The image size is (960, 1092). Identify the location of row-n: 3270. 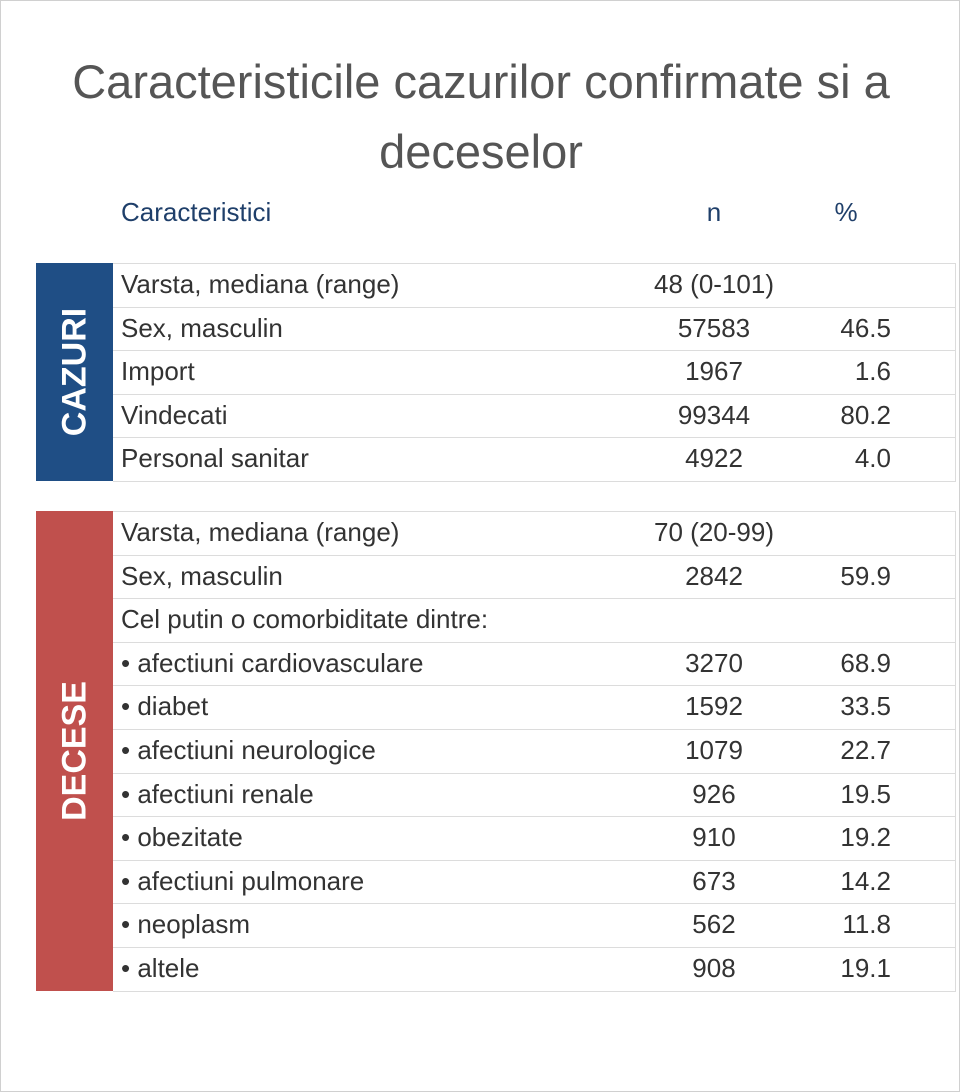
(714, 662).